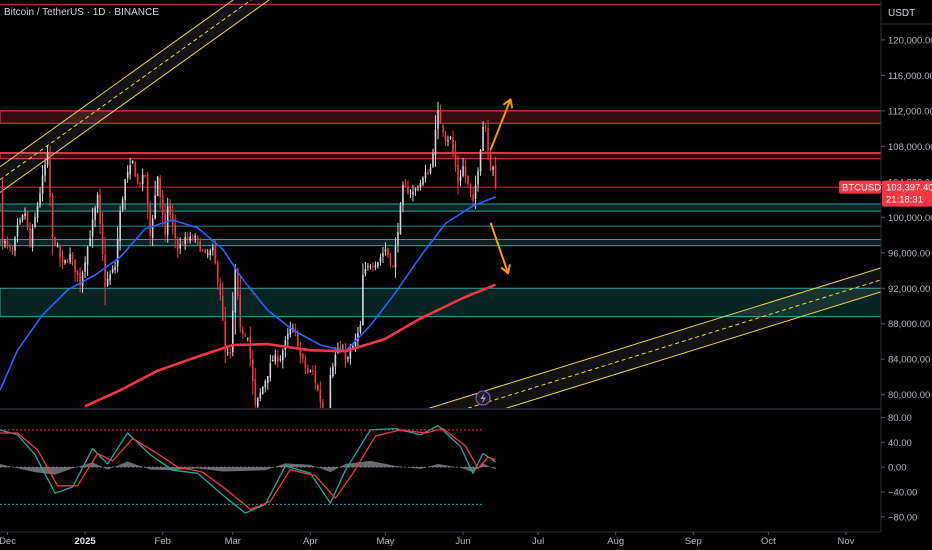 The width and height of the screenshot is (932, 550). What do you see at coordinates (501, 124) in the screenshot?
I see `arrow-up` at bounding box center [501, 124].